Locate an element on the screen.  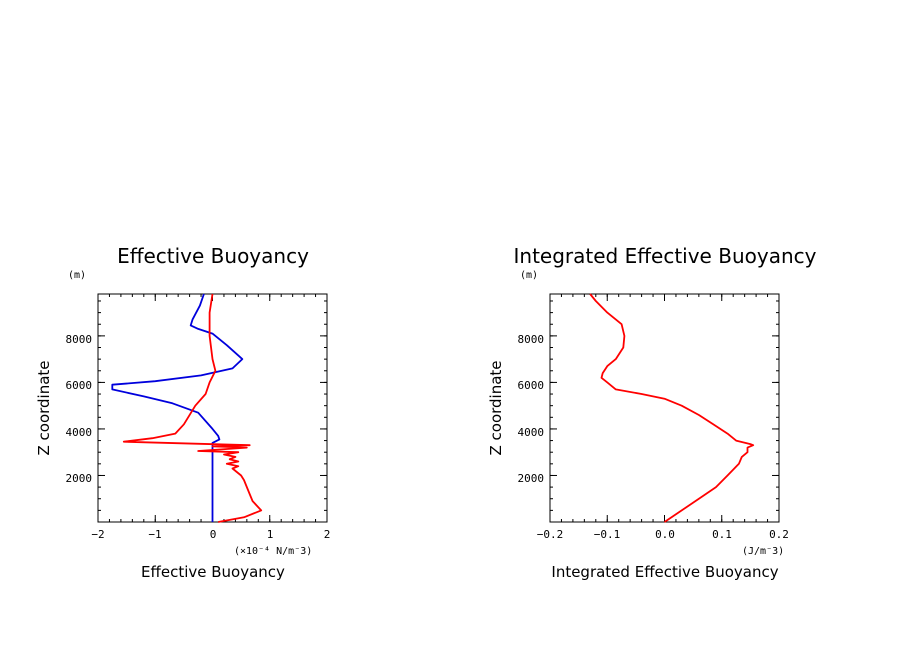
x-axis-title: Effective Buoyancy is located at coordinates (213, 572).